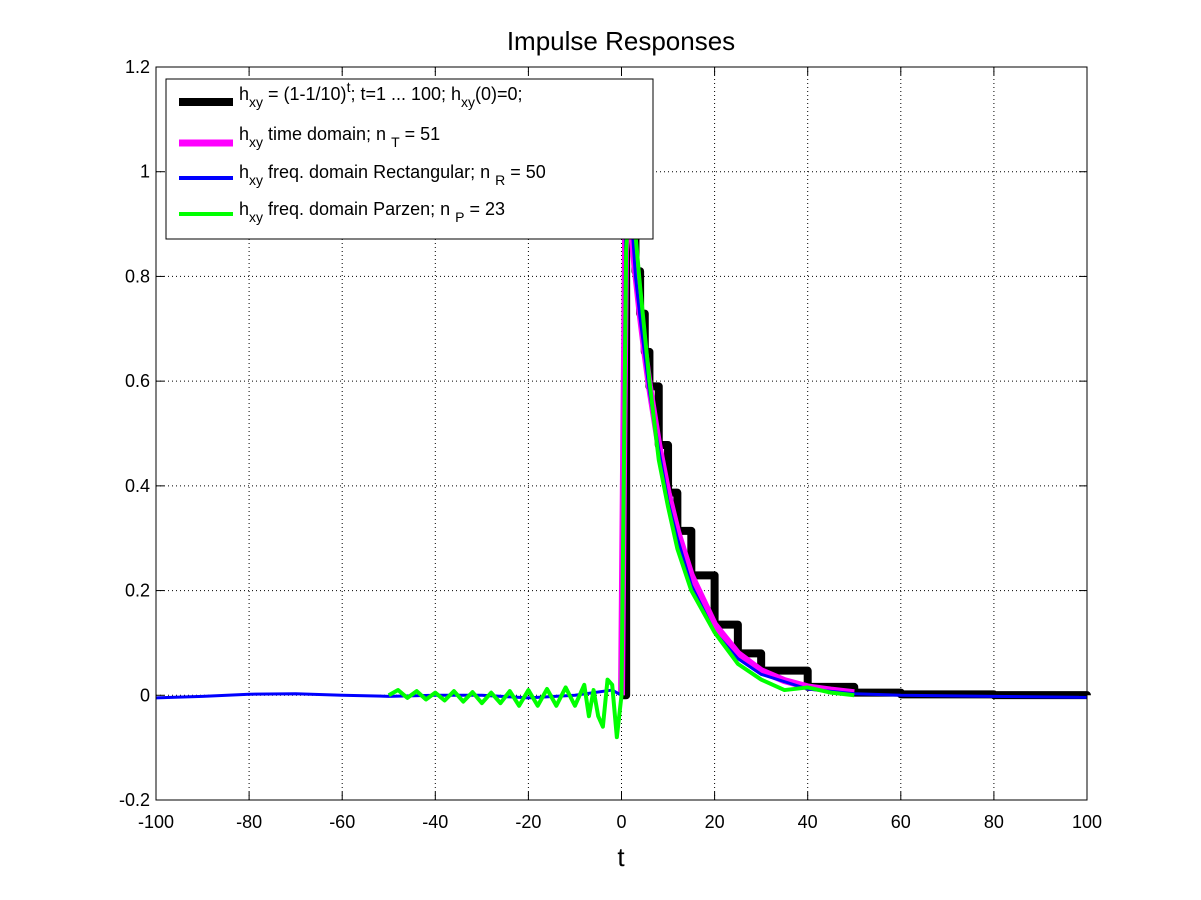 Image resolution: width=1201 pixels, height=900 pixels. Describe the element at coordinates (621, 822) in the screenshot. I see `x-tick-label: 0` at that location.